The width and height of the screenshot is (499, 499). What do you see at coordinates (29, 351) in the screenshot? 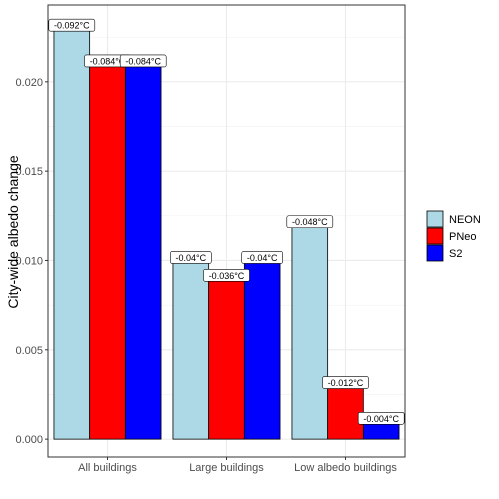
I see `y-tick-label: 0.005` at bounding box center [29, 351].